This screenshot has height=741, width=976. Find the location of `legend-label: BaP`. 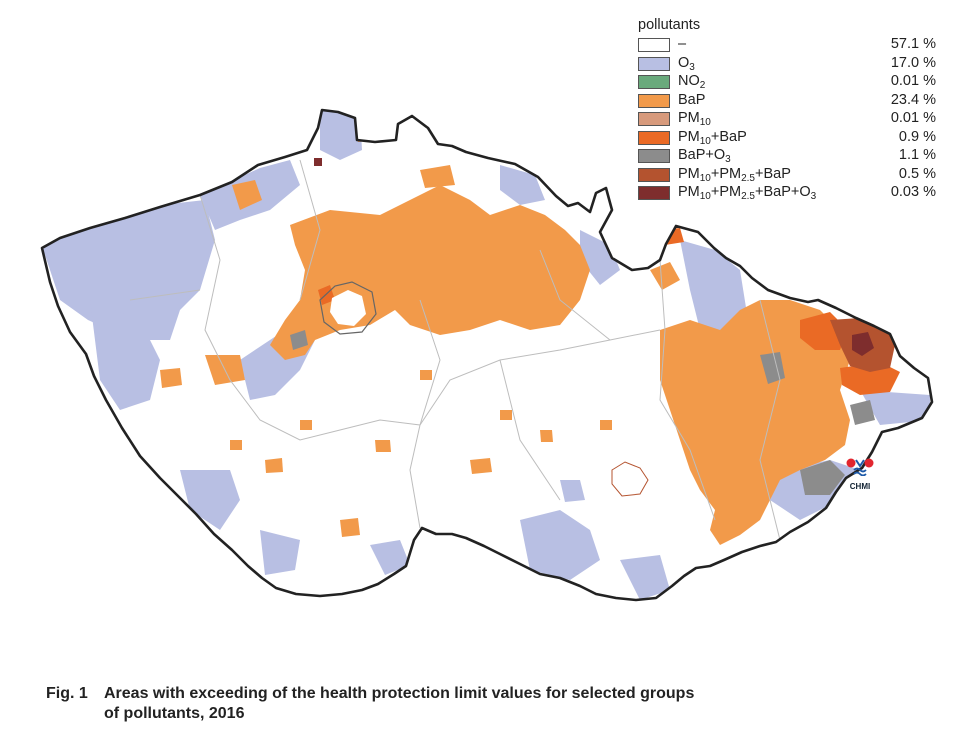

legend-label: BaP is located at coordinates (692, 99).